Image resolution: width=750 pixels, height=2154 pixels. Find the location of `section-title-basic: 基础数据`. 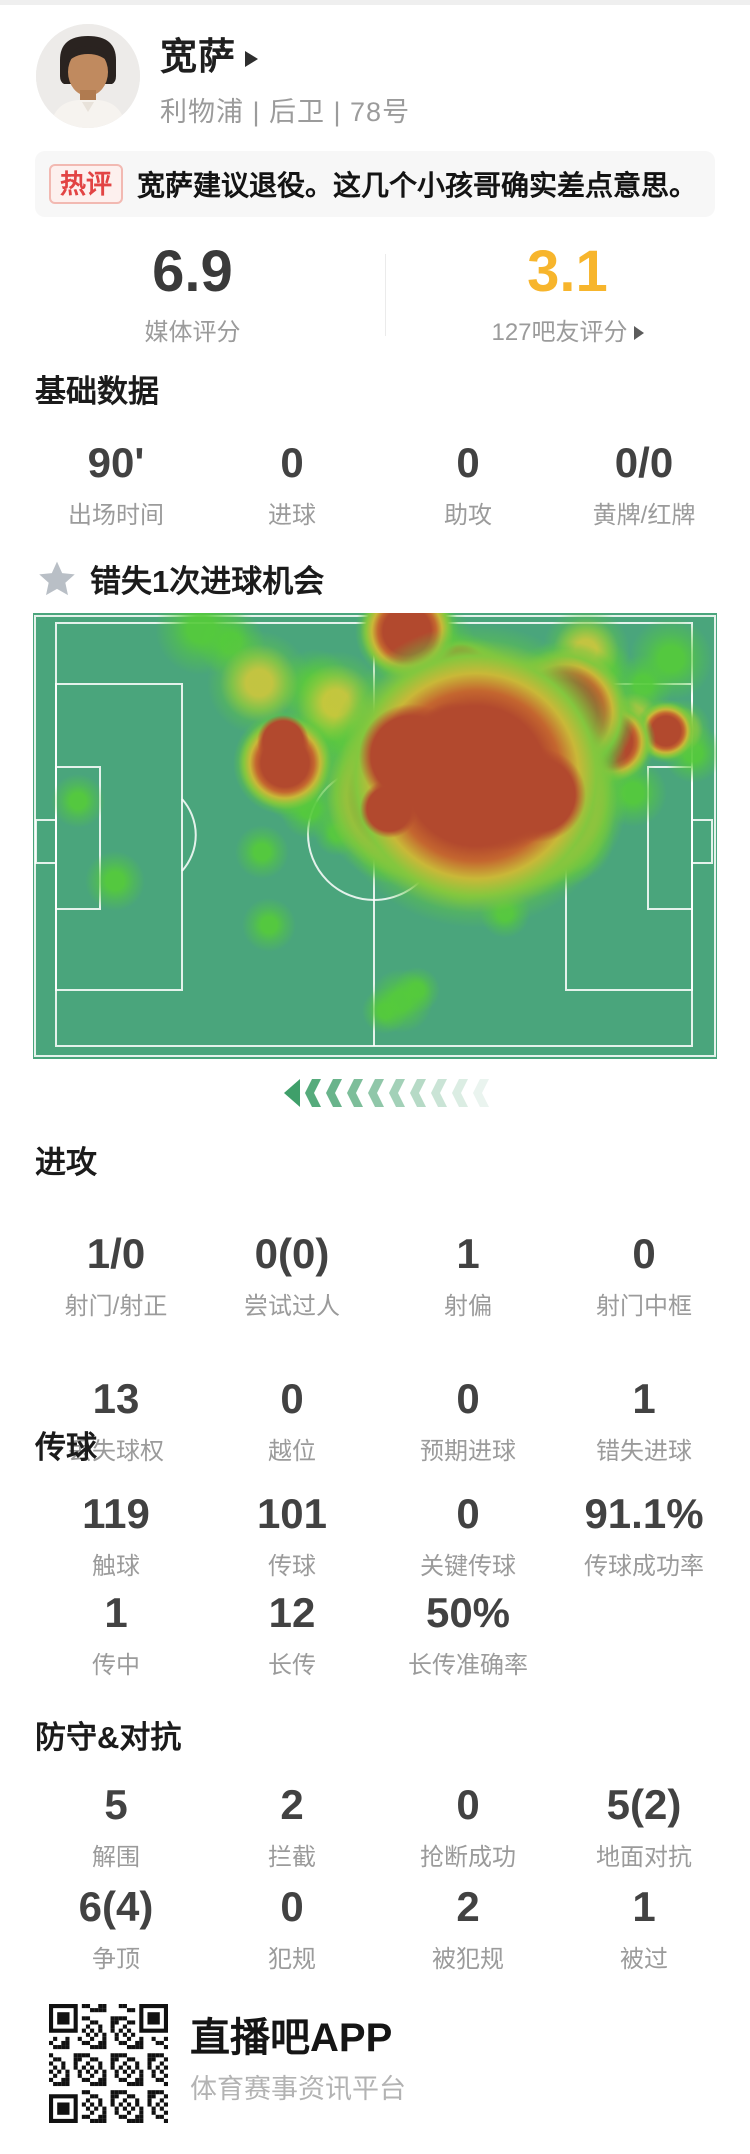

section-title-basic: 基础数据 is located at coordinates (97, 391).